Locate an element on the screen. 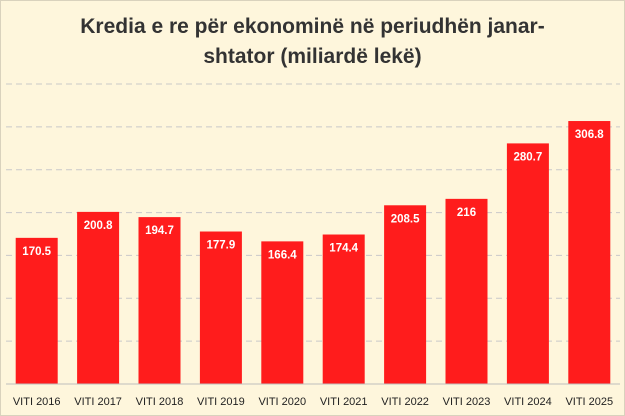 The width and height of the screenshot is (625, 416). x-tick-label: VITI 2025 is located at coordinates (589, 402).